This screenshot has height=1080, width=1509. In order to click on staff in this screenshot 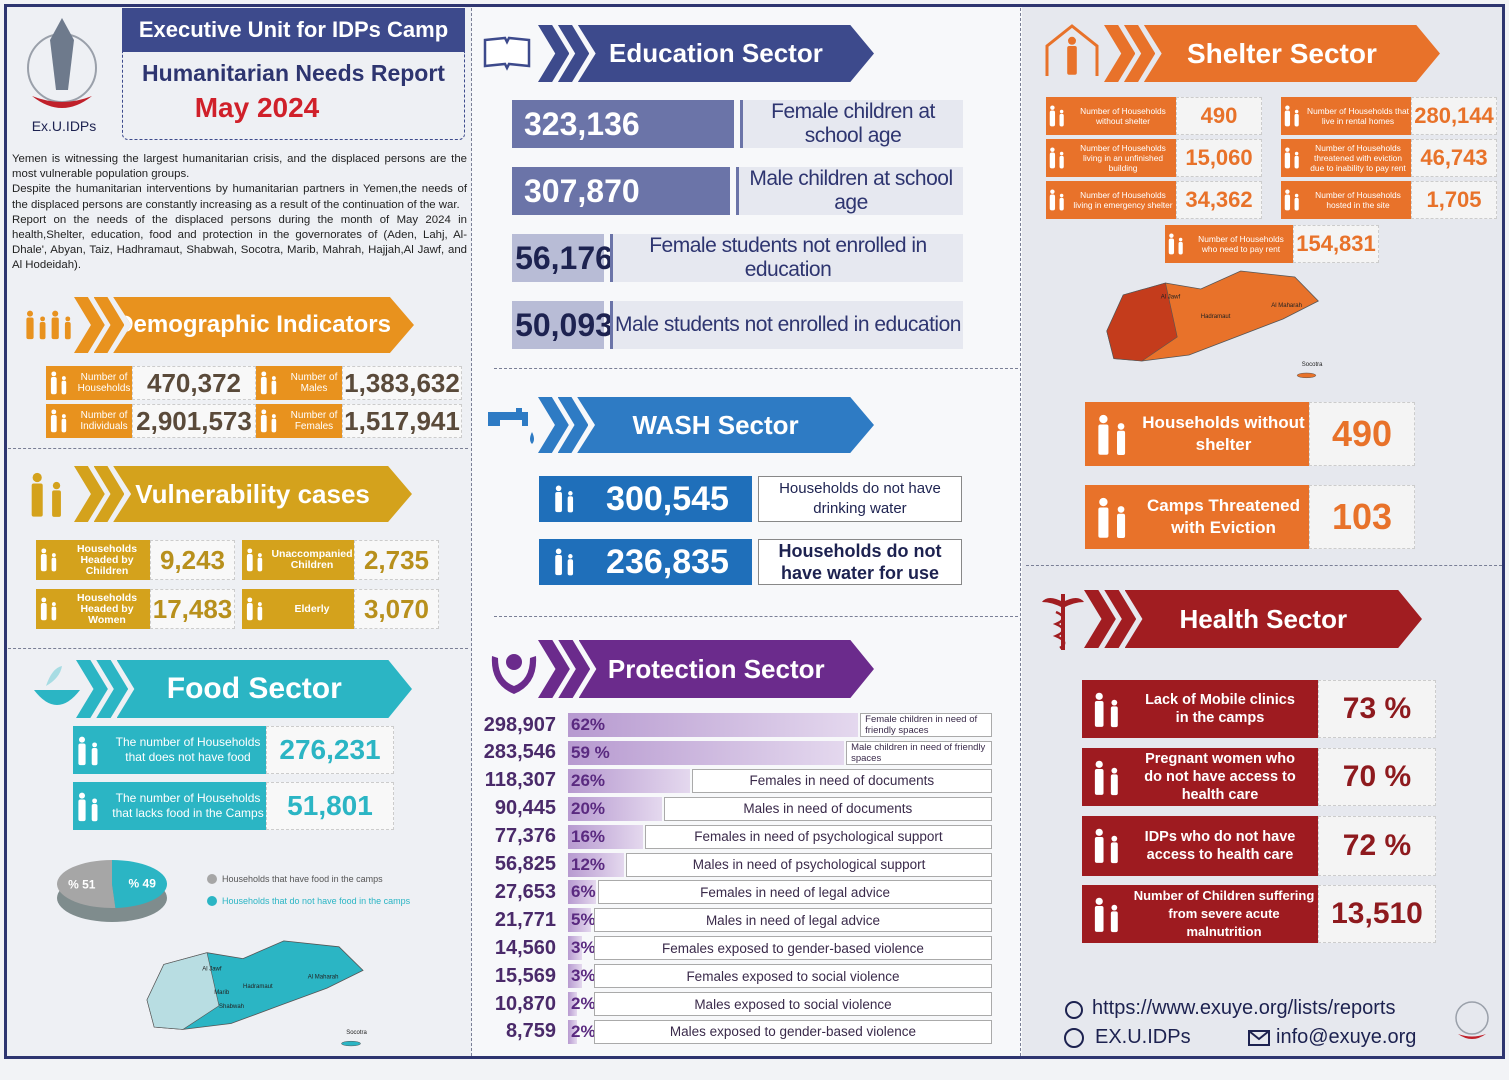, I will do `click(1063, 622)`.